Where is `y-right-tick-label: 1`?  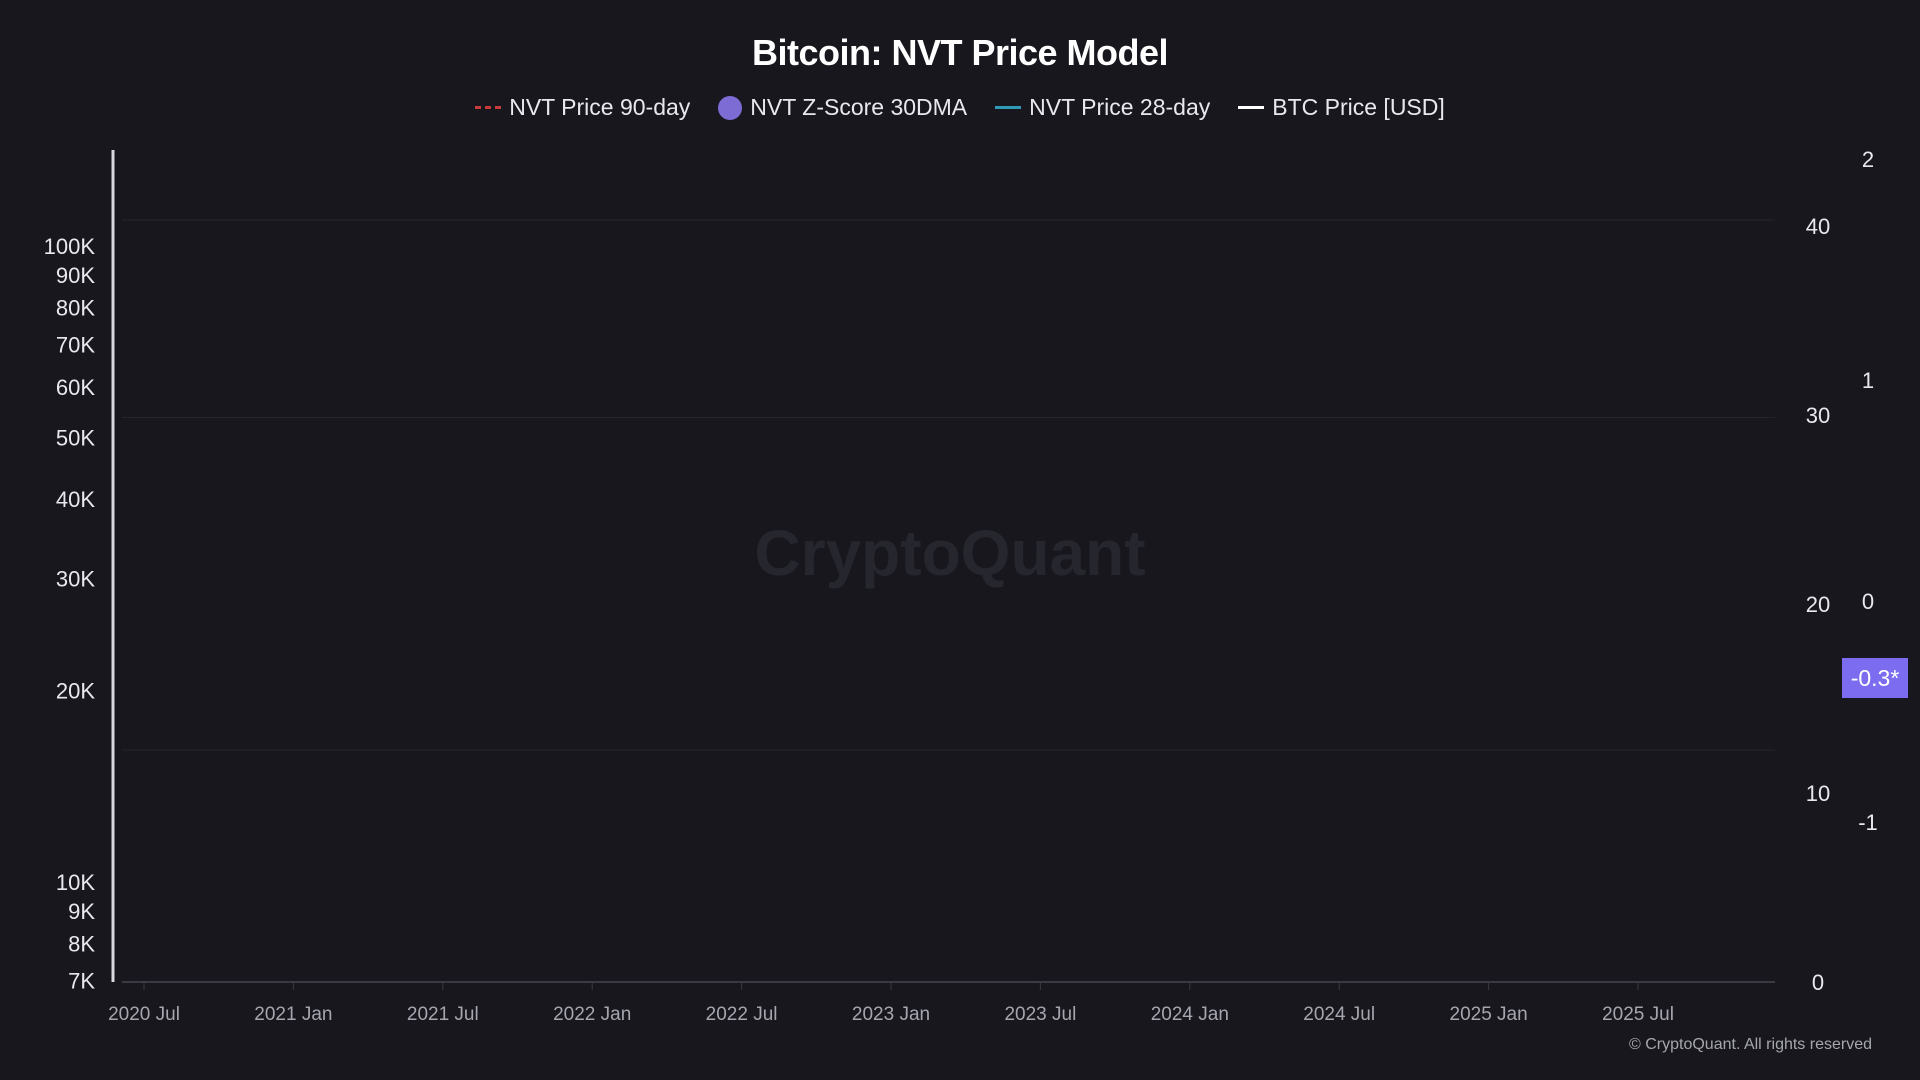 y-right-tick-label: 1 is located at coordinates (1868, 380).